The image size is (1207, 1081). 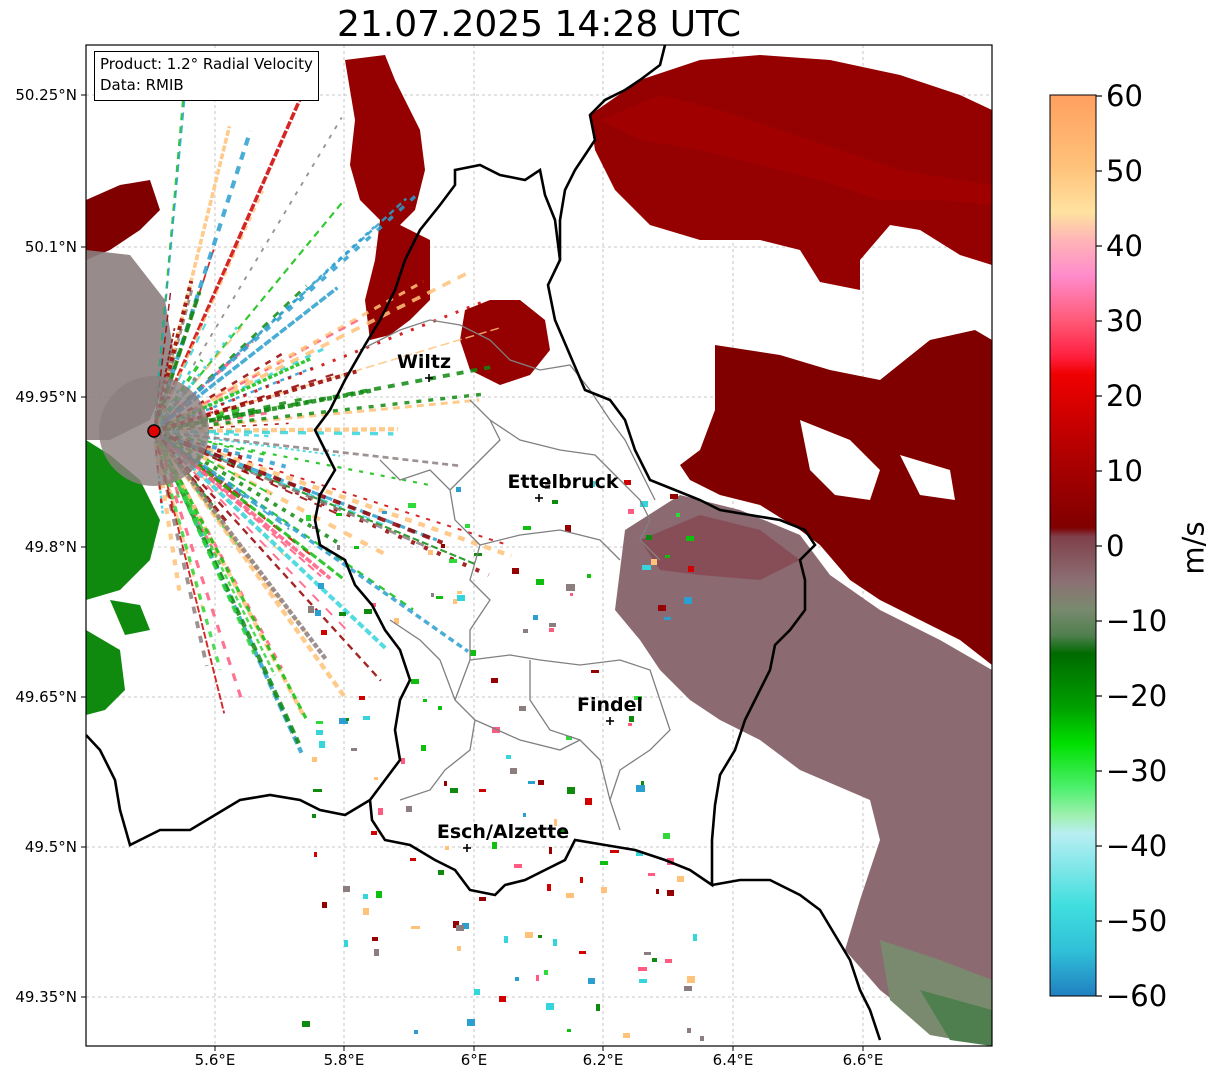 I want to click on colorbar-tick-label: 20, so click(x=1124, y=396).